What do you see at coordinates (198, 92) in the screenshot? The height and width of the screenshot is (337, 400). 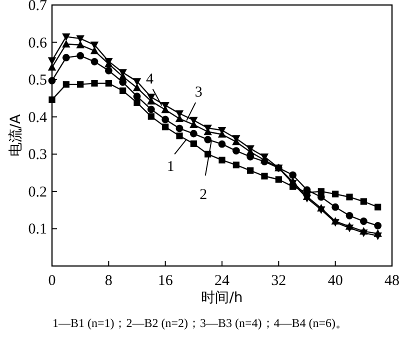 I see `annotation: 3` at bounding box center [198, 92].